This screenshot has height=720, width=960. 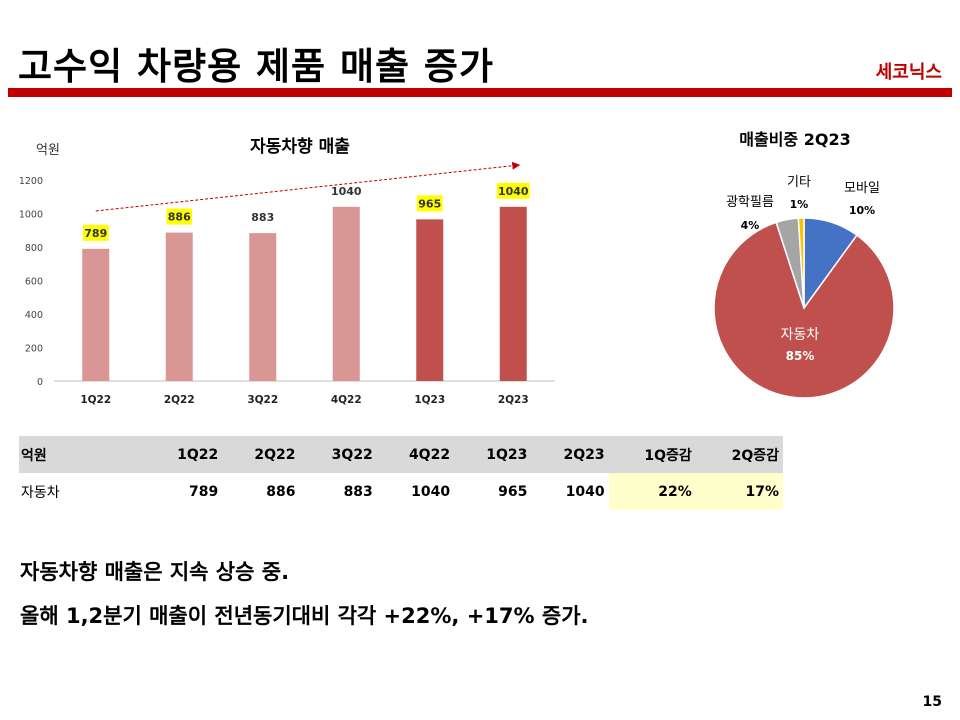 I want to click on table-header: 3Q22, so click(x=338, y=454).